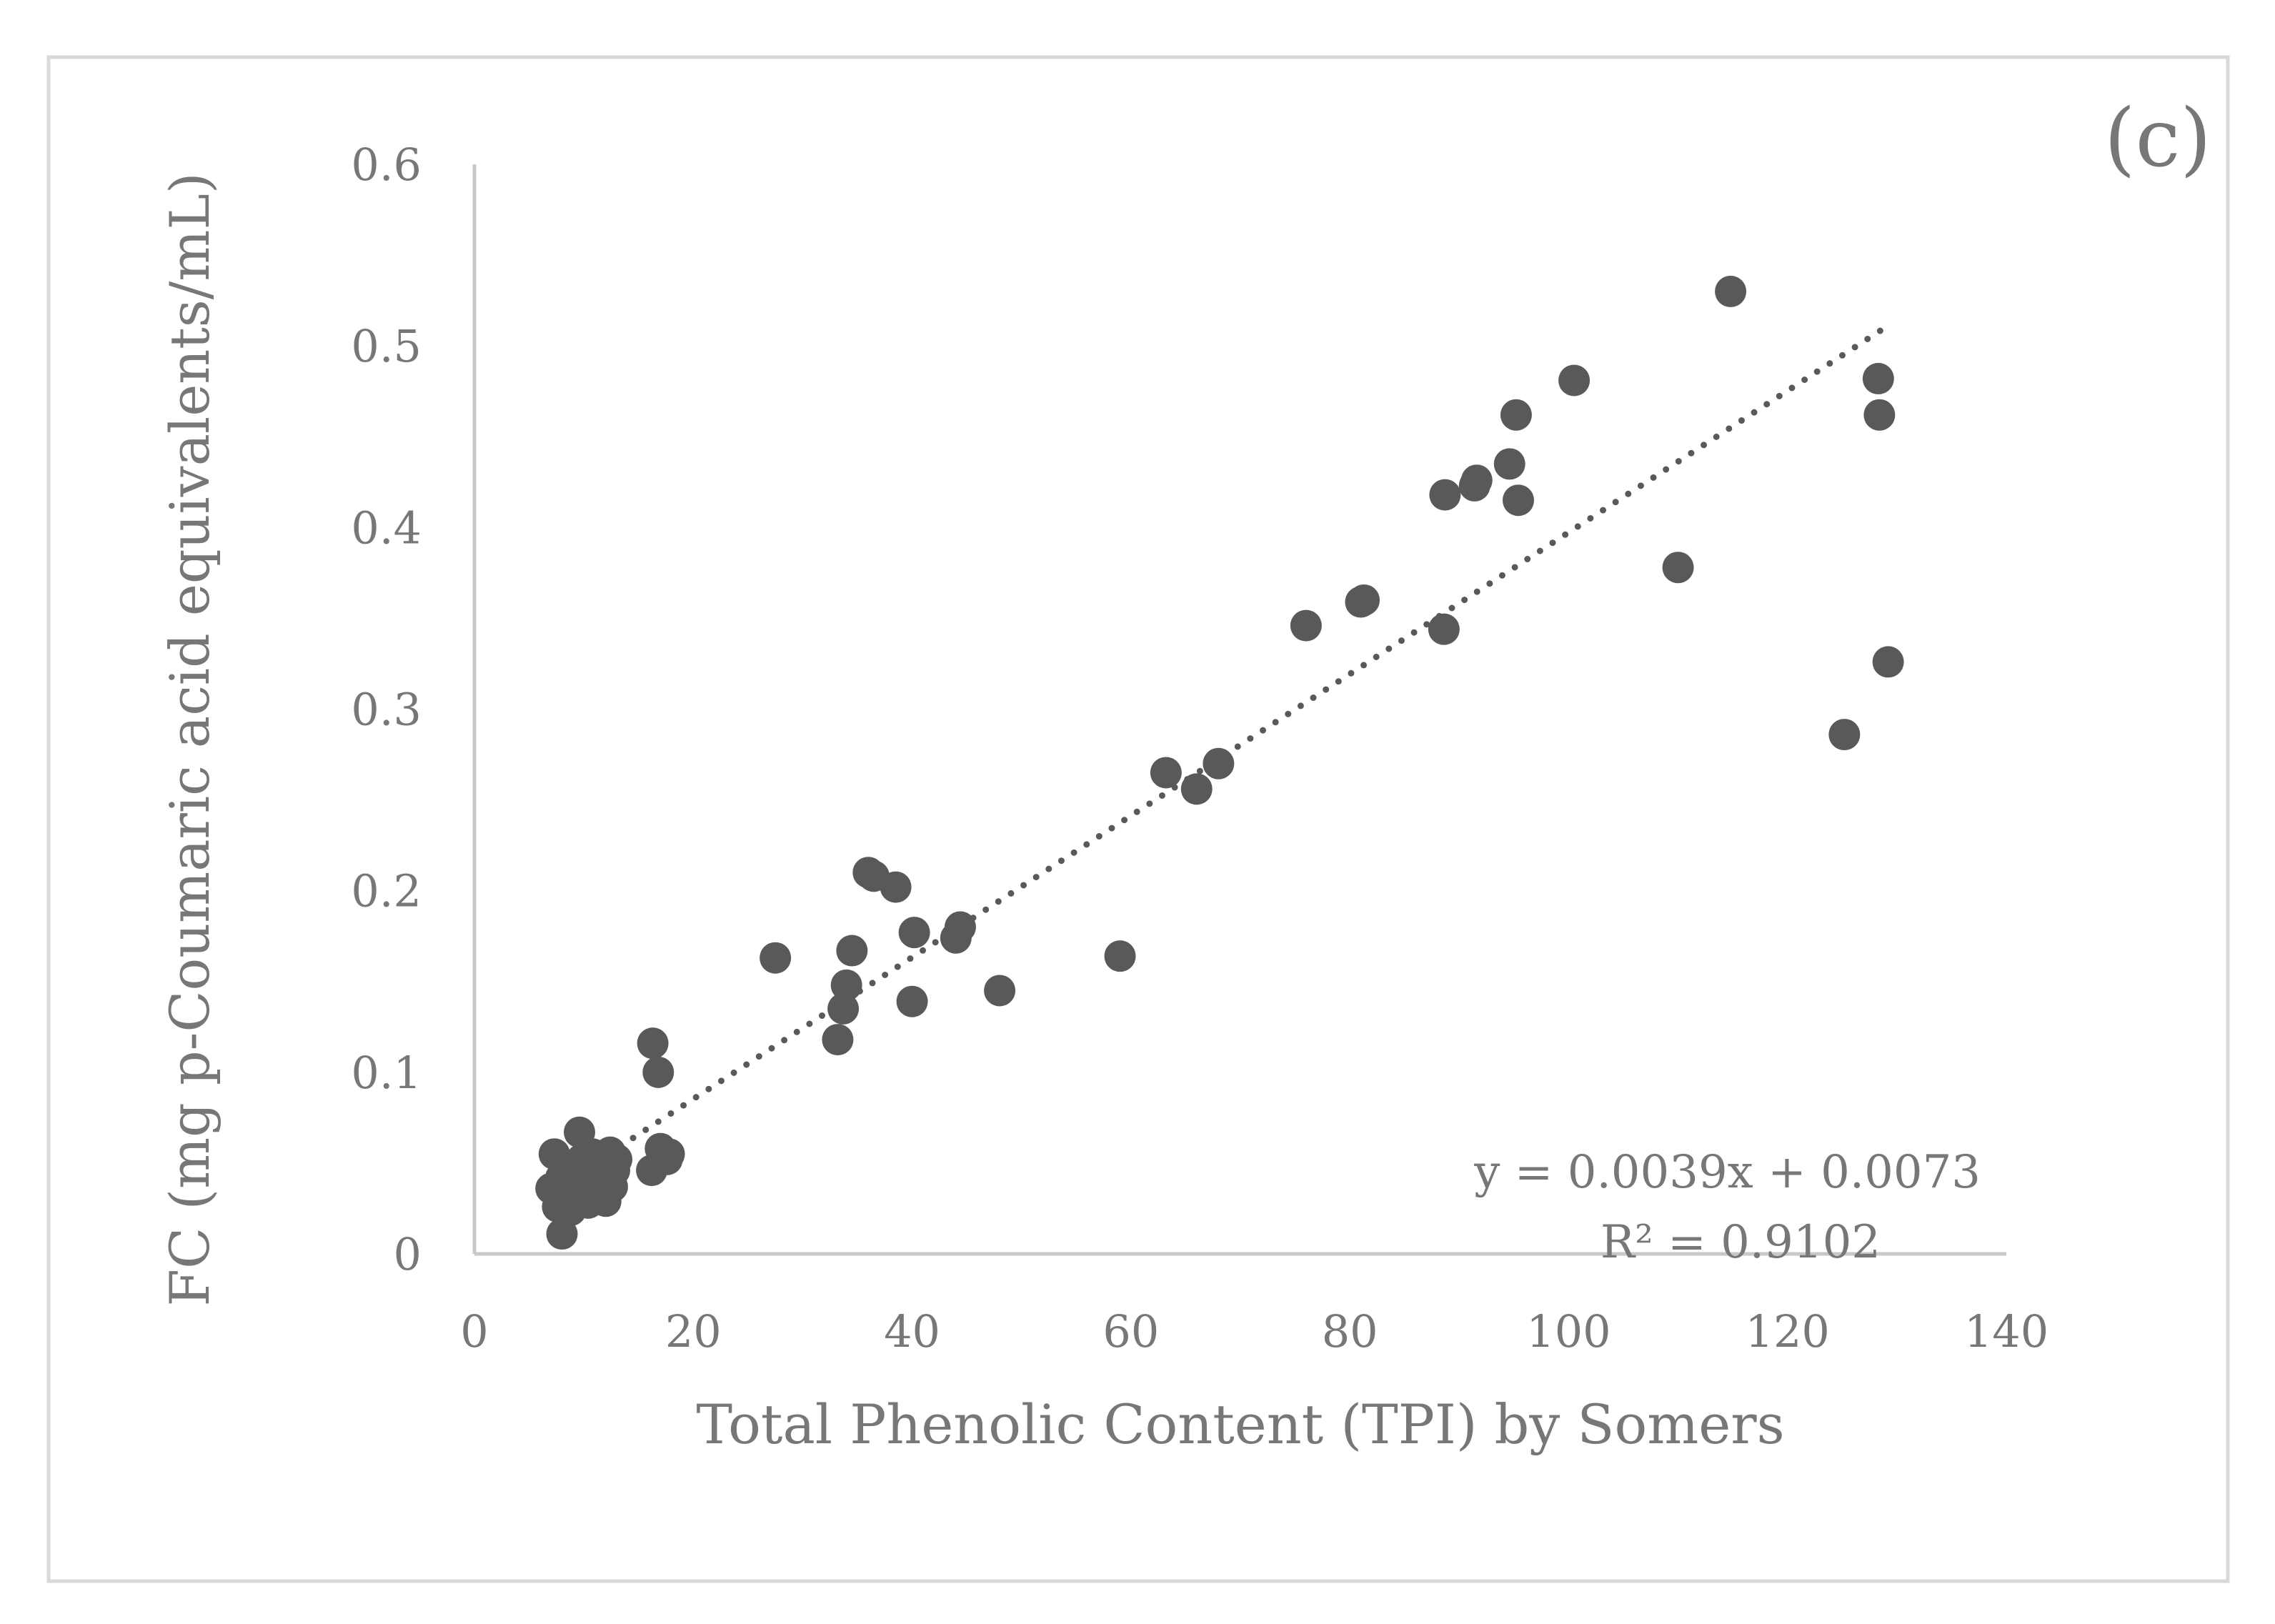  What do you see at coordinates (386, 891) in the screenshot?
I see `y-tick-label: 0.2` at bounding box center [386, 891].